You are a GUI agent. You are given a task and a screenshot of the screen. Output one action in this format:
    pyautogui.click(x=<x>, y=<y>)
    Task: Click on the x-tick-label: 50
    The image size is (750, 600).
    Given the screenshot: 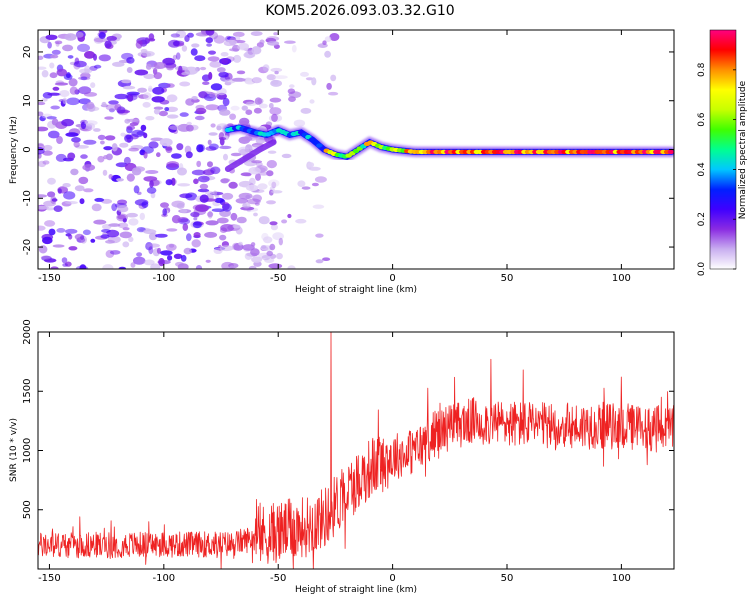 What is the action you would take?
    pyautogui.click(x=507, y=578)
    